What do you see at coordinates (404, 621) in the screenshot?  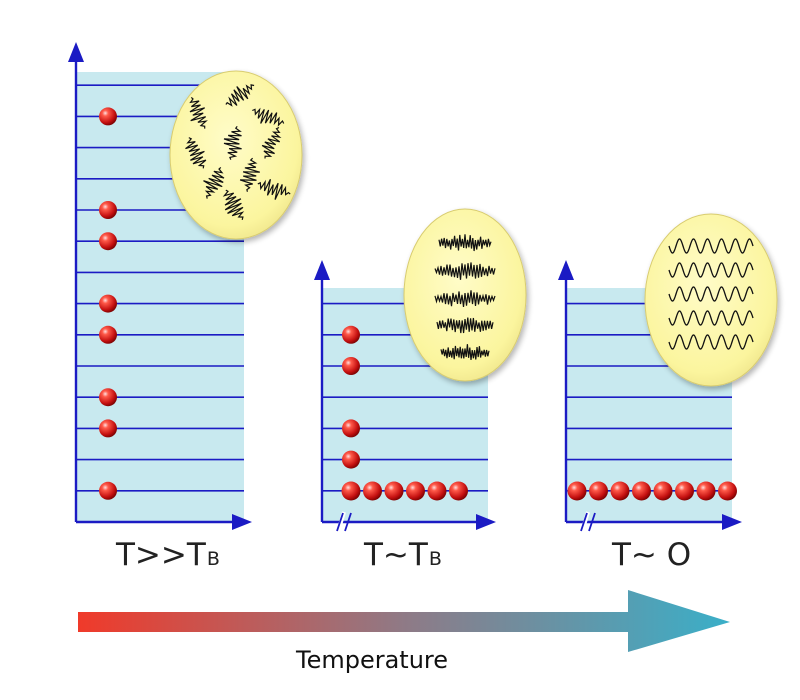 I see `temperature-arrow` at bounding box center [404, 621].